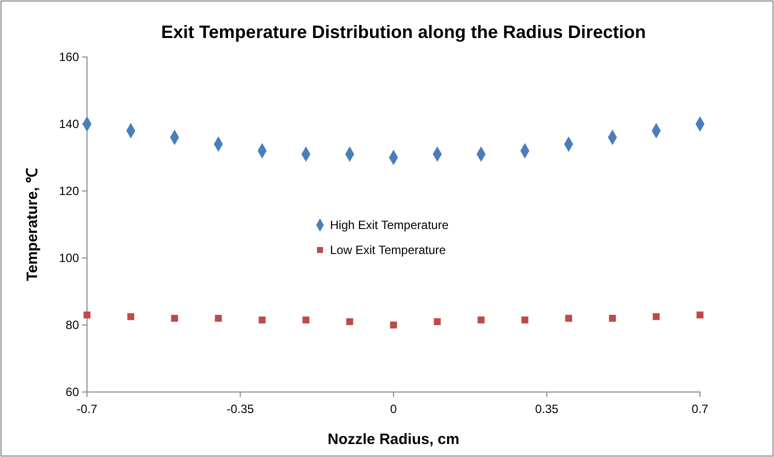 The image size is (774, 457). I want to click on x-tick-label: 0.7, so click(700, 409).